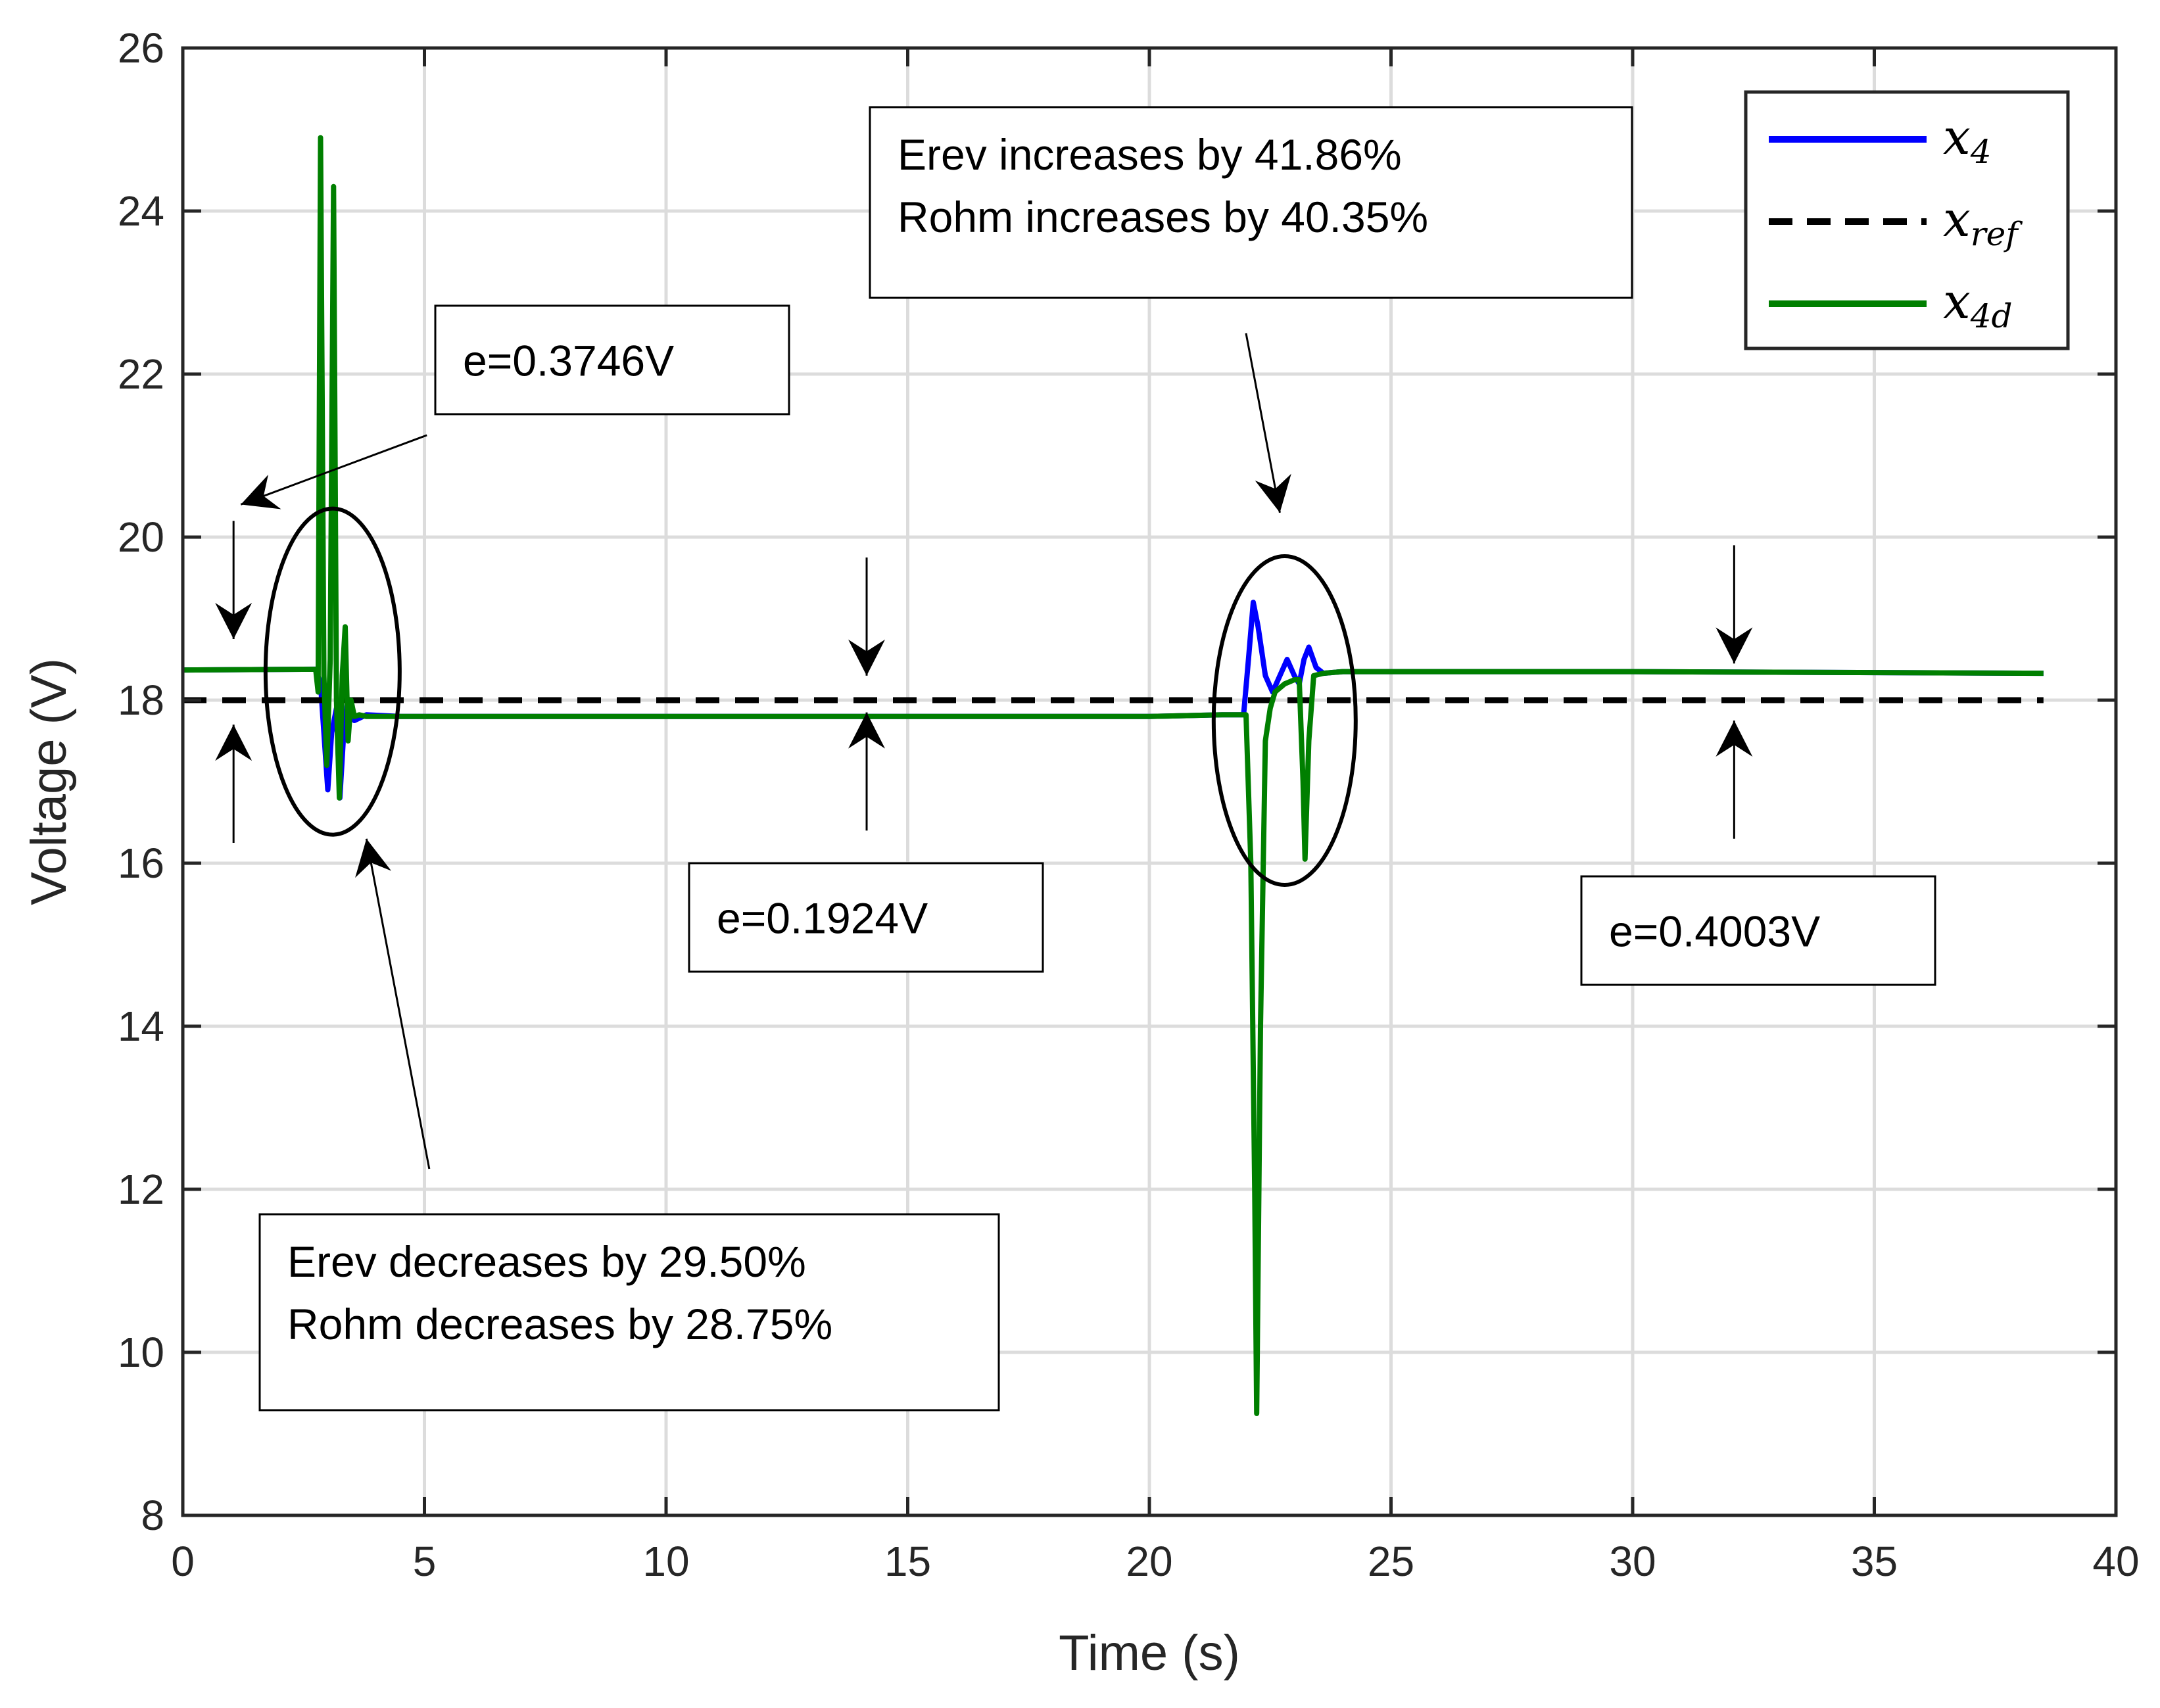 This screenshot has height=1708, width=2160. Describe the element at coordinates (1734, 780) in the screenshot. I see `arrow-e3-up` at that location.